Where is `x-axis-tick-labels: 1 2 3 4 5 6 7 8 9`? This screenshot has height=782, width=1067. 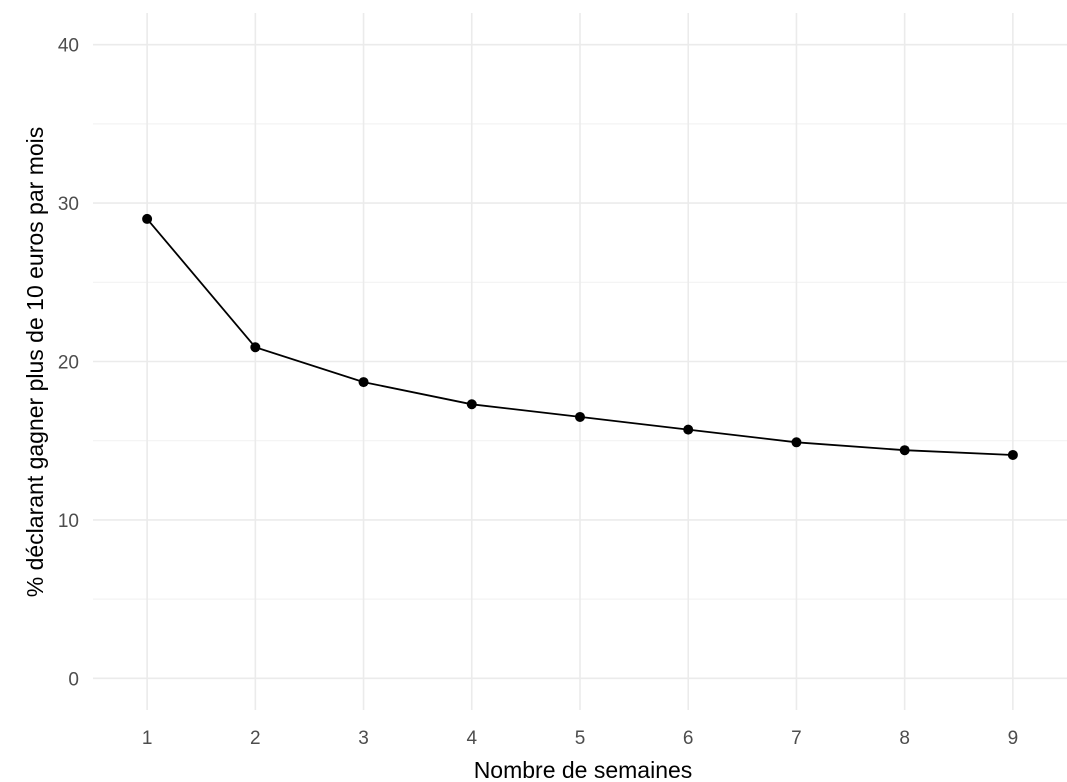
x-axis-tick-labels: 1 2 3 4 5 6 7 8 9 is located at coordinates (580, 738).